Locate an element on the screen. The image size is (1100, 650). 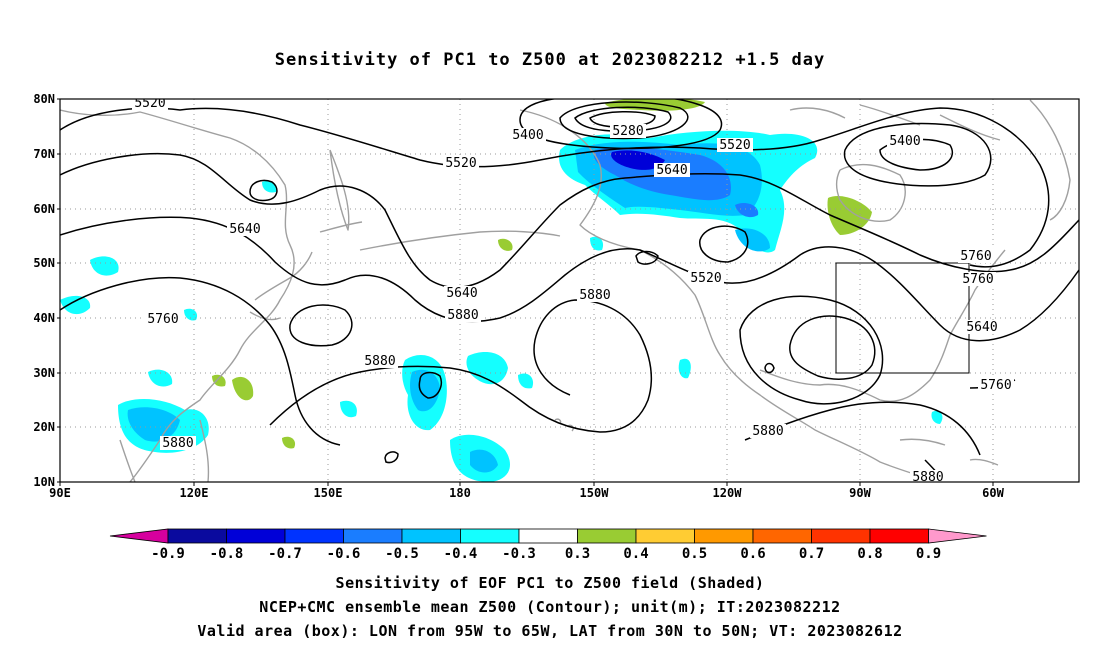
colorbar-tick-label: -0.3 is located at coordinates (519, 554).